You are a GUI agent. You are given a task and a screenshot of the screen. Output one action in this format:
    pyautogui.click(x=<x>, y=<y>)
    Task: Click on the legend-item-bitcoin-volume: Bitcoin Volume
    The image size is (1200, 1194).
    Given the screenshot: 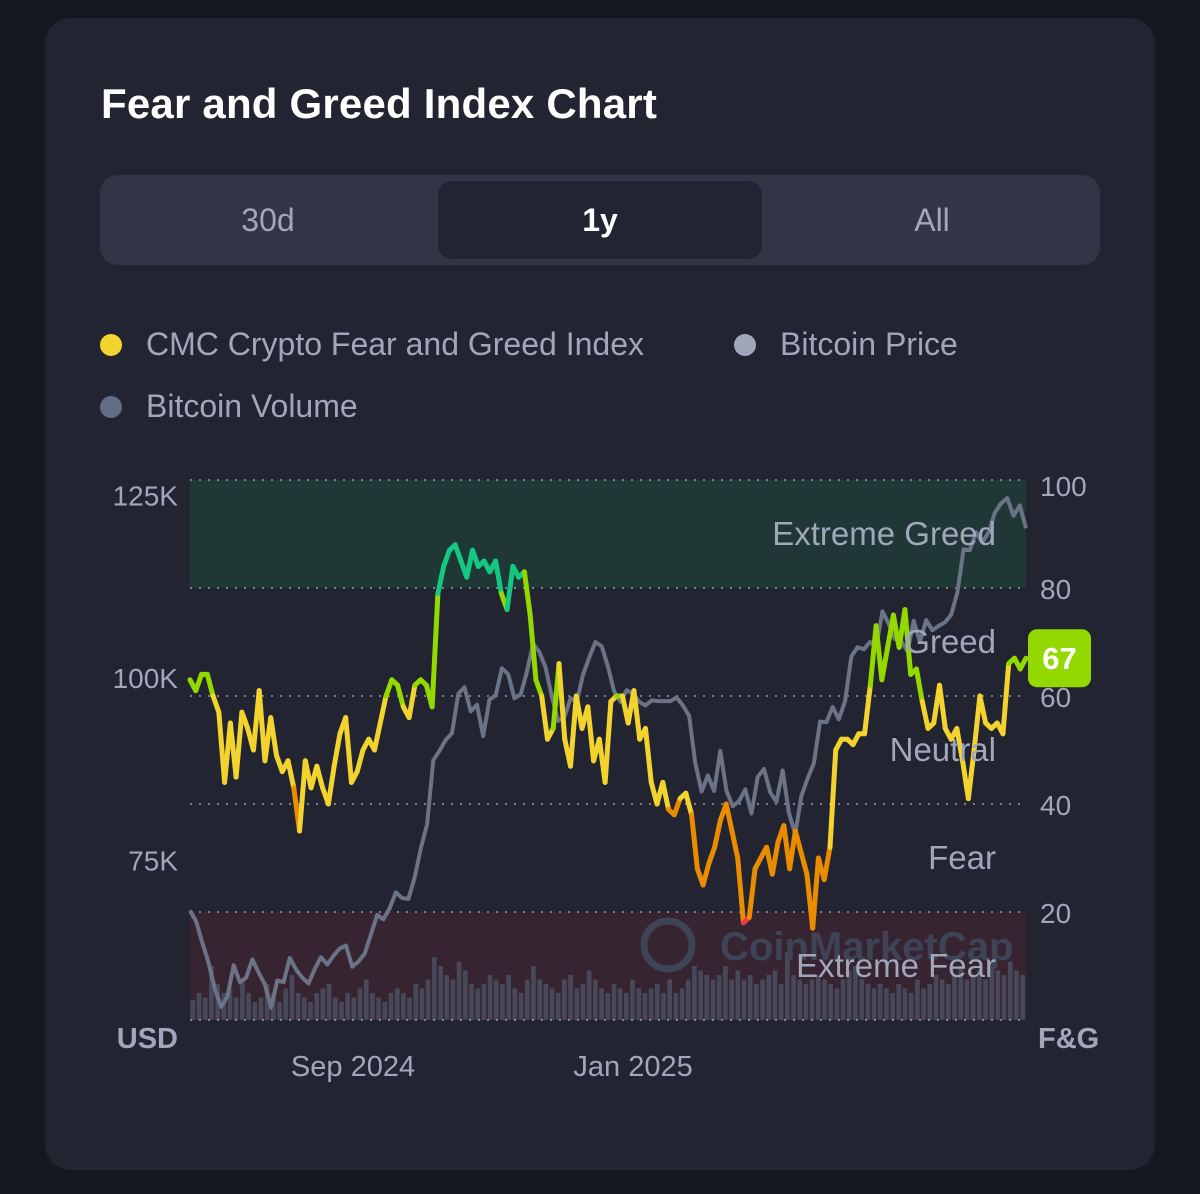 What is the action you would take?
    pyautogui.click(x=229, y=406)
    